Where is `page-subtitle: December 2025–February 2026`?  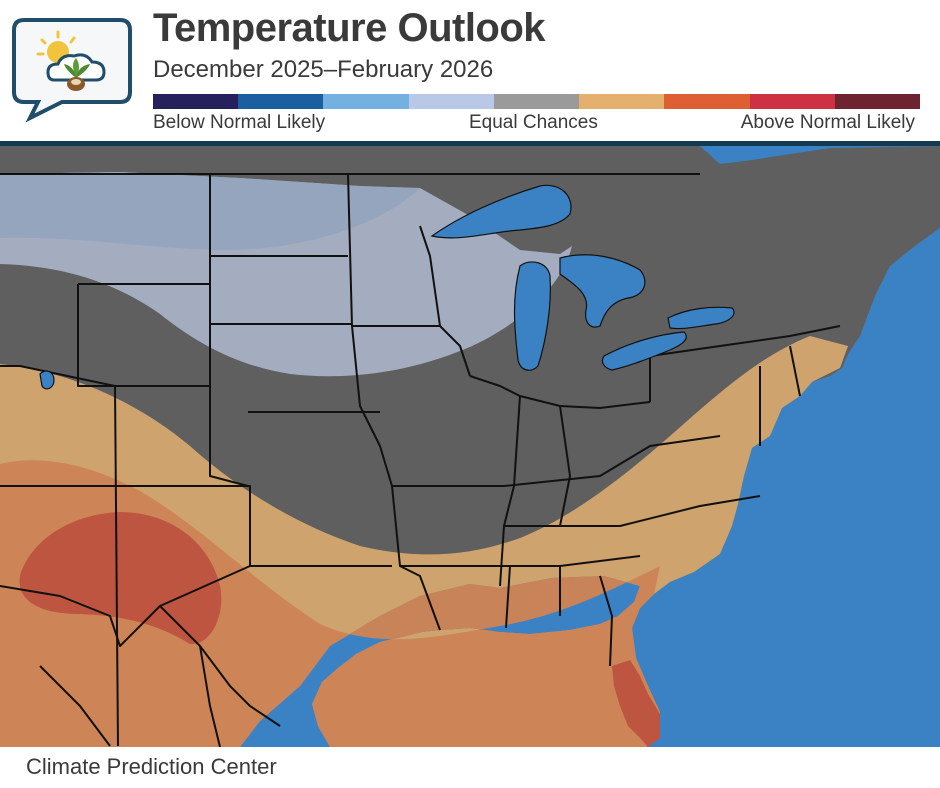 page-subtitle: December 2025–February 2026 is located at coordinates (323, 69).